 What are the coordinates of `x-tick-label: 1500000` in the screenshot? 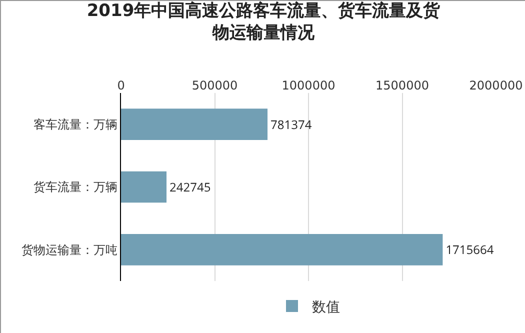 It's located at (402, 85).